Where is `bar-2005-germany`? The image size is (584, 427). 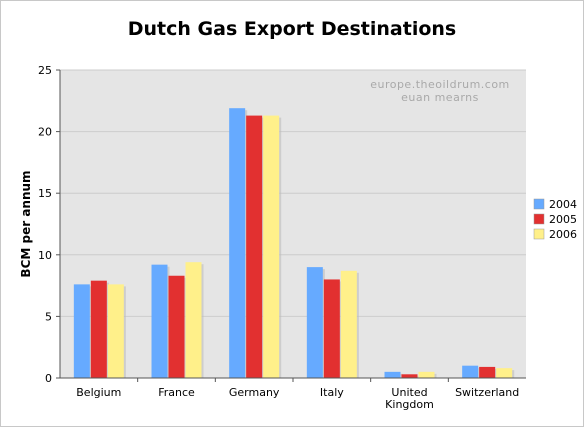 bar-2005-germany is located at coordinates (254, 247).